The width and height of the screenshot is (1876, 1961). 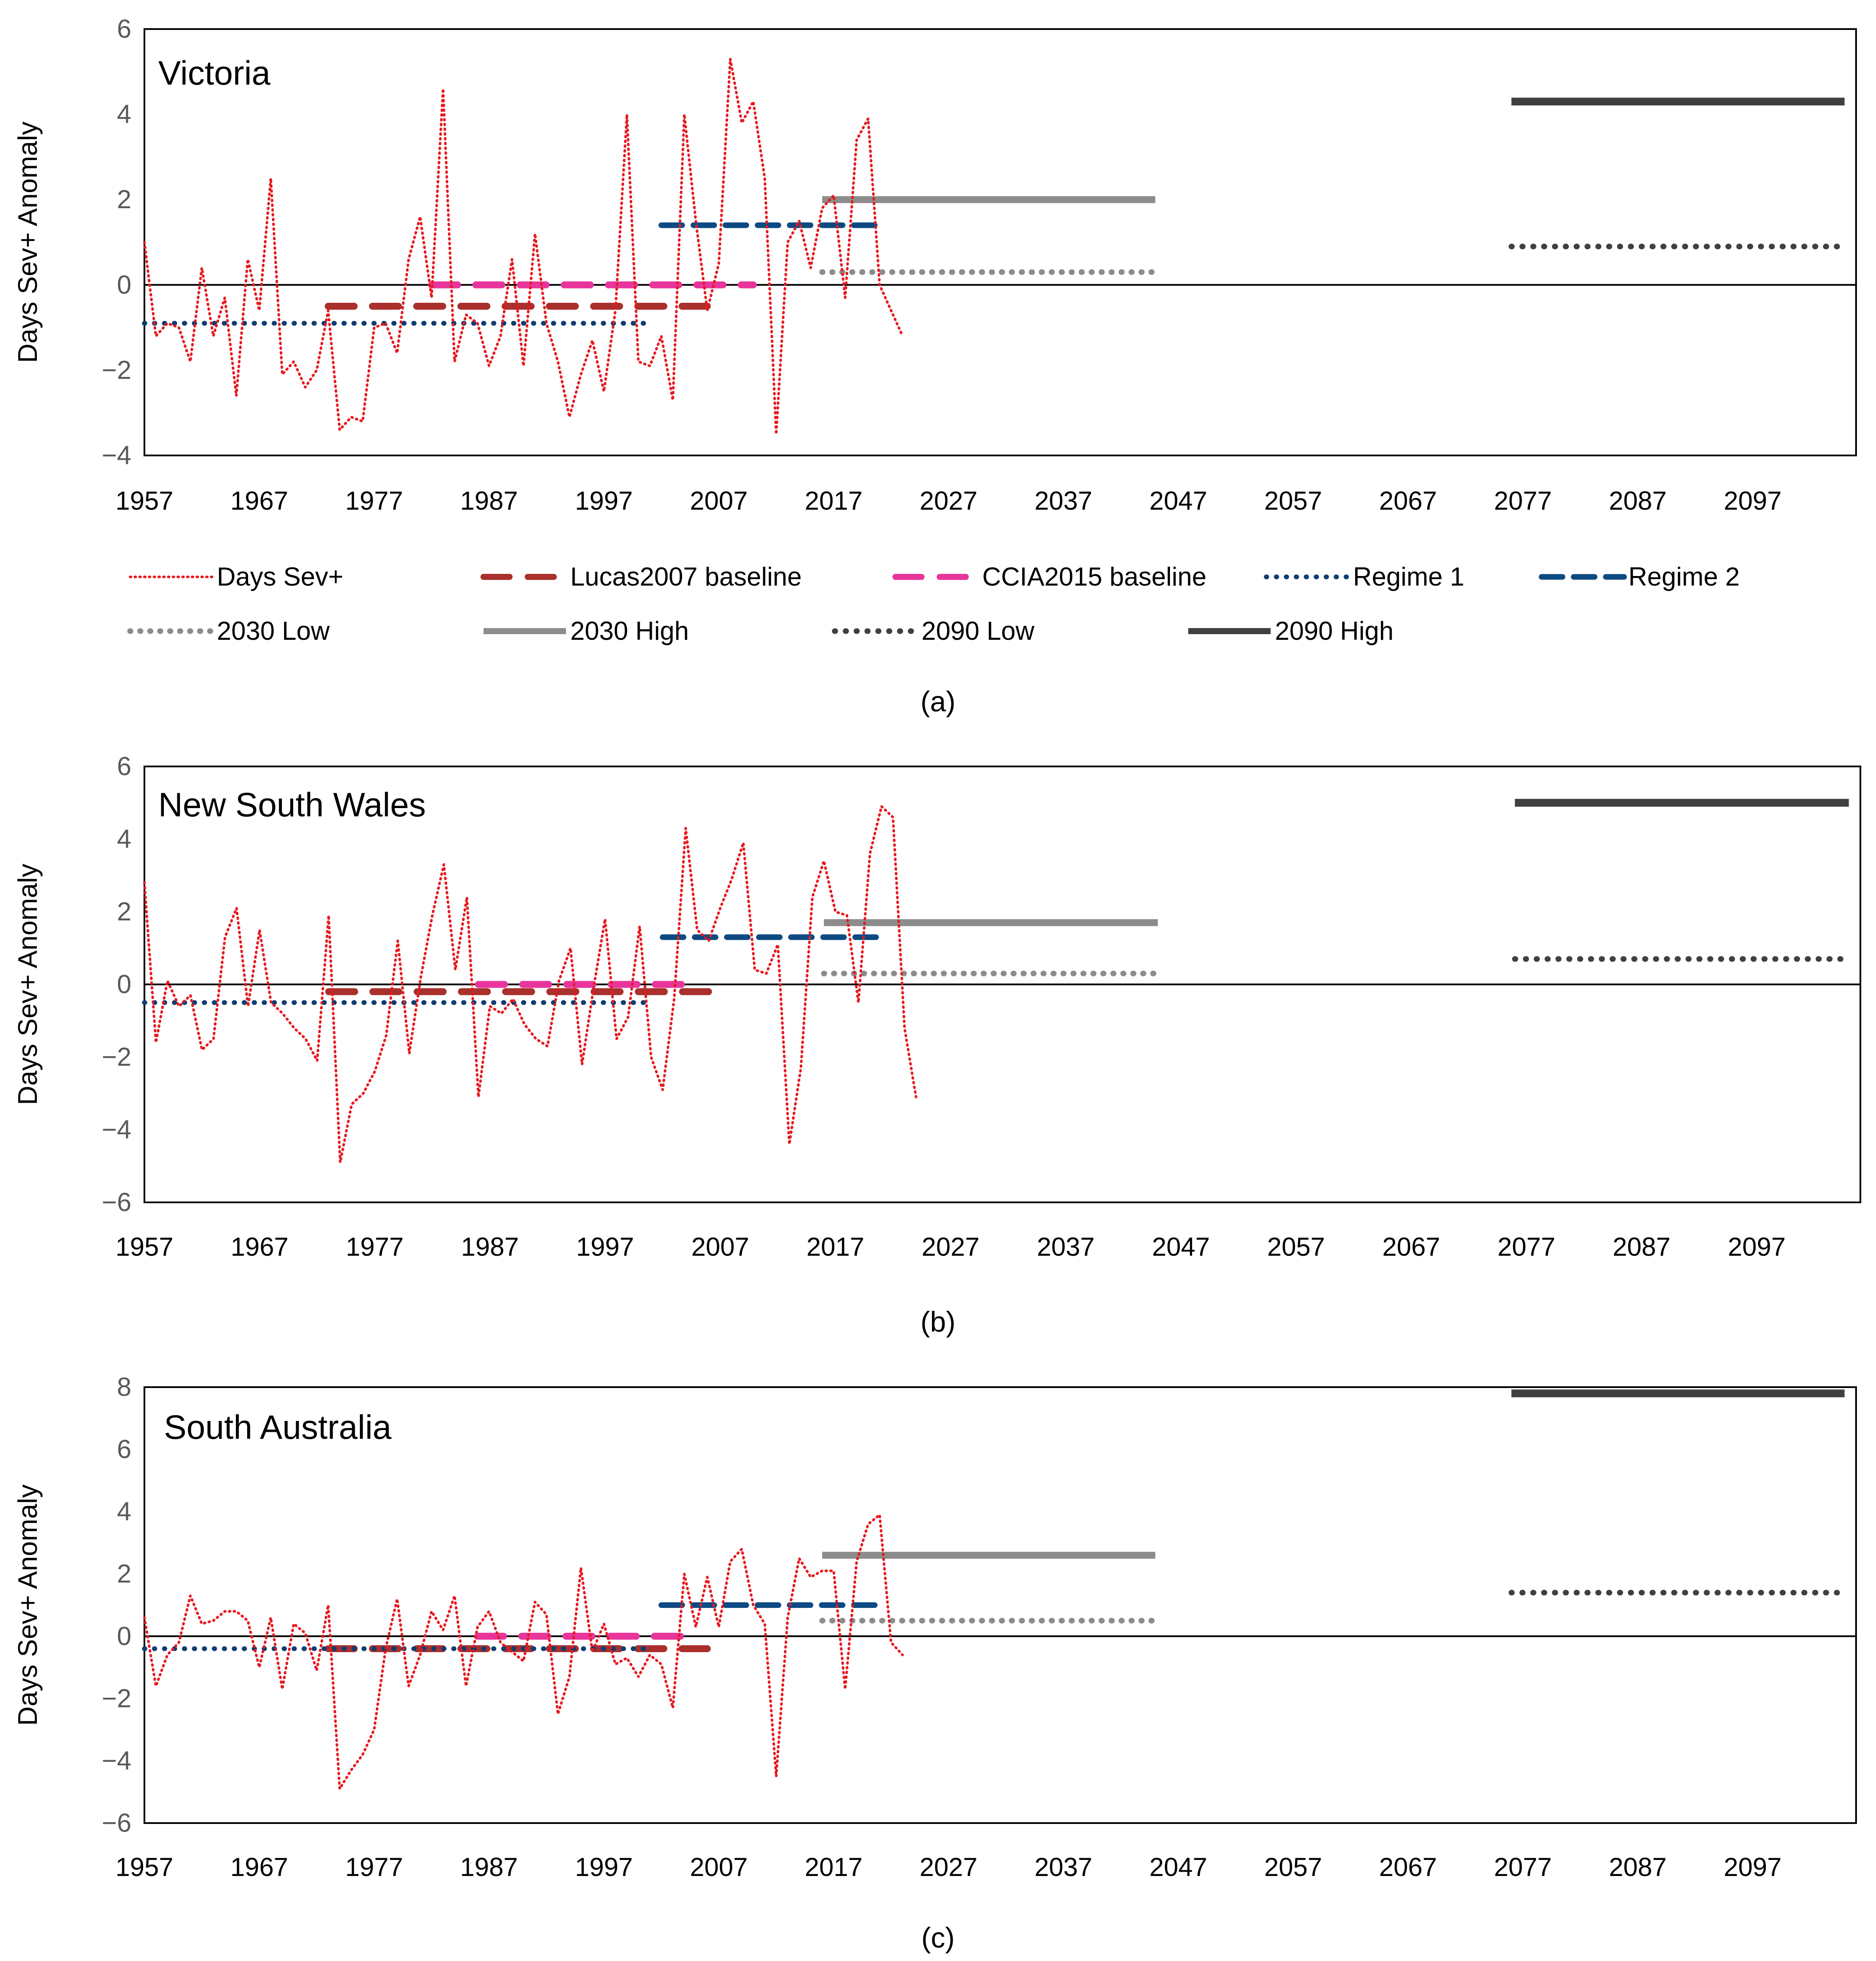 I want to click on panel-title: New South Wales, so click(x=292, y=805).